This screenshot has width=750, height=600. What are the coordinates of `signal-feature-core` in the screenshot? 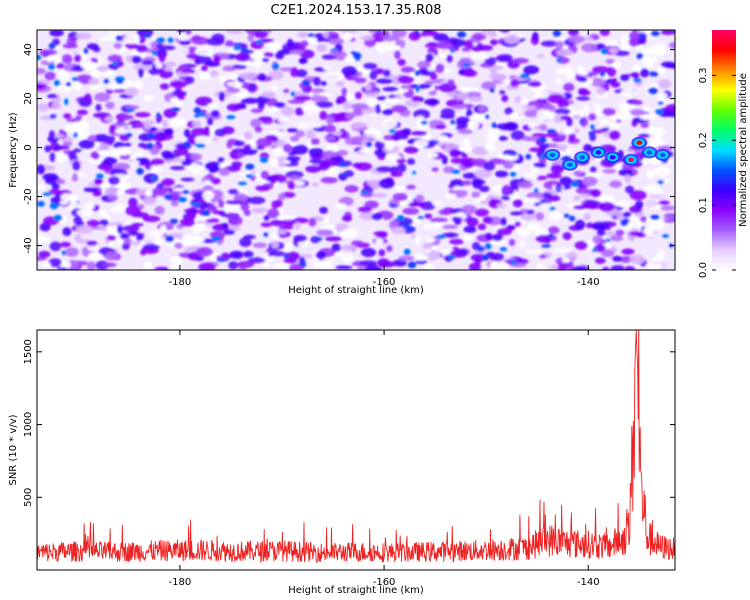 It's located at (639, 142).